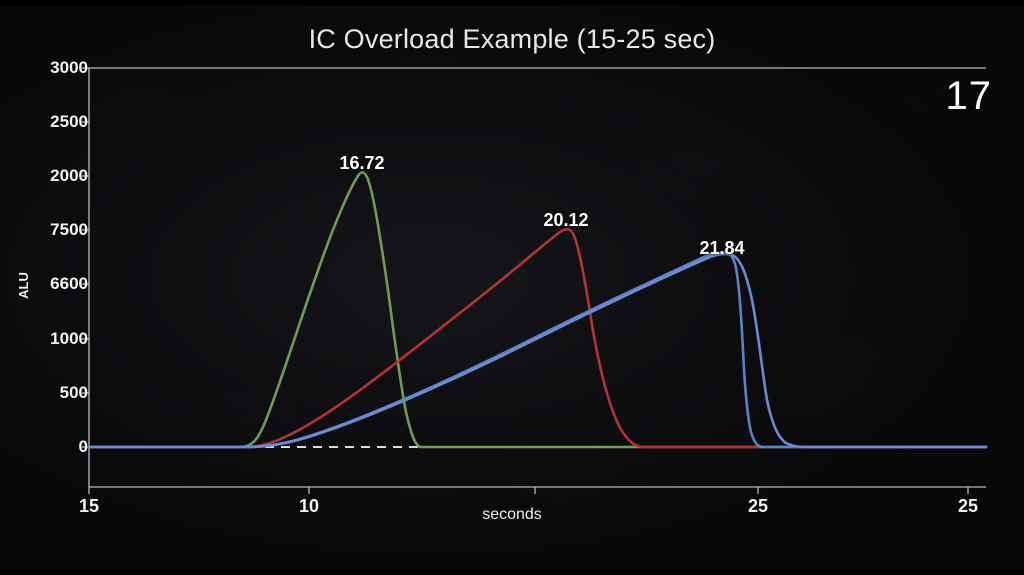  Describe the element at coordinates (73, 392) in the screenshot. I see `y-tick-label: 500` at that location.